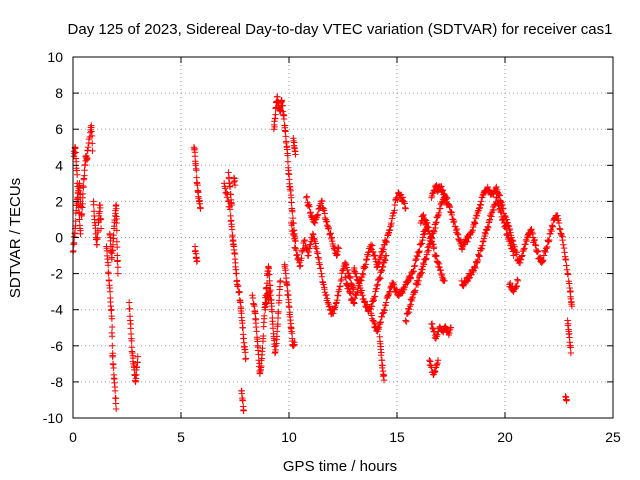 Image resolution: width=640 pixels, height=480 pixels. I want to click on y-tick-label: 6, so click(59, 129).